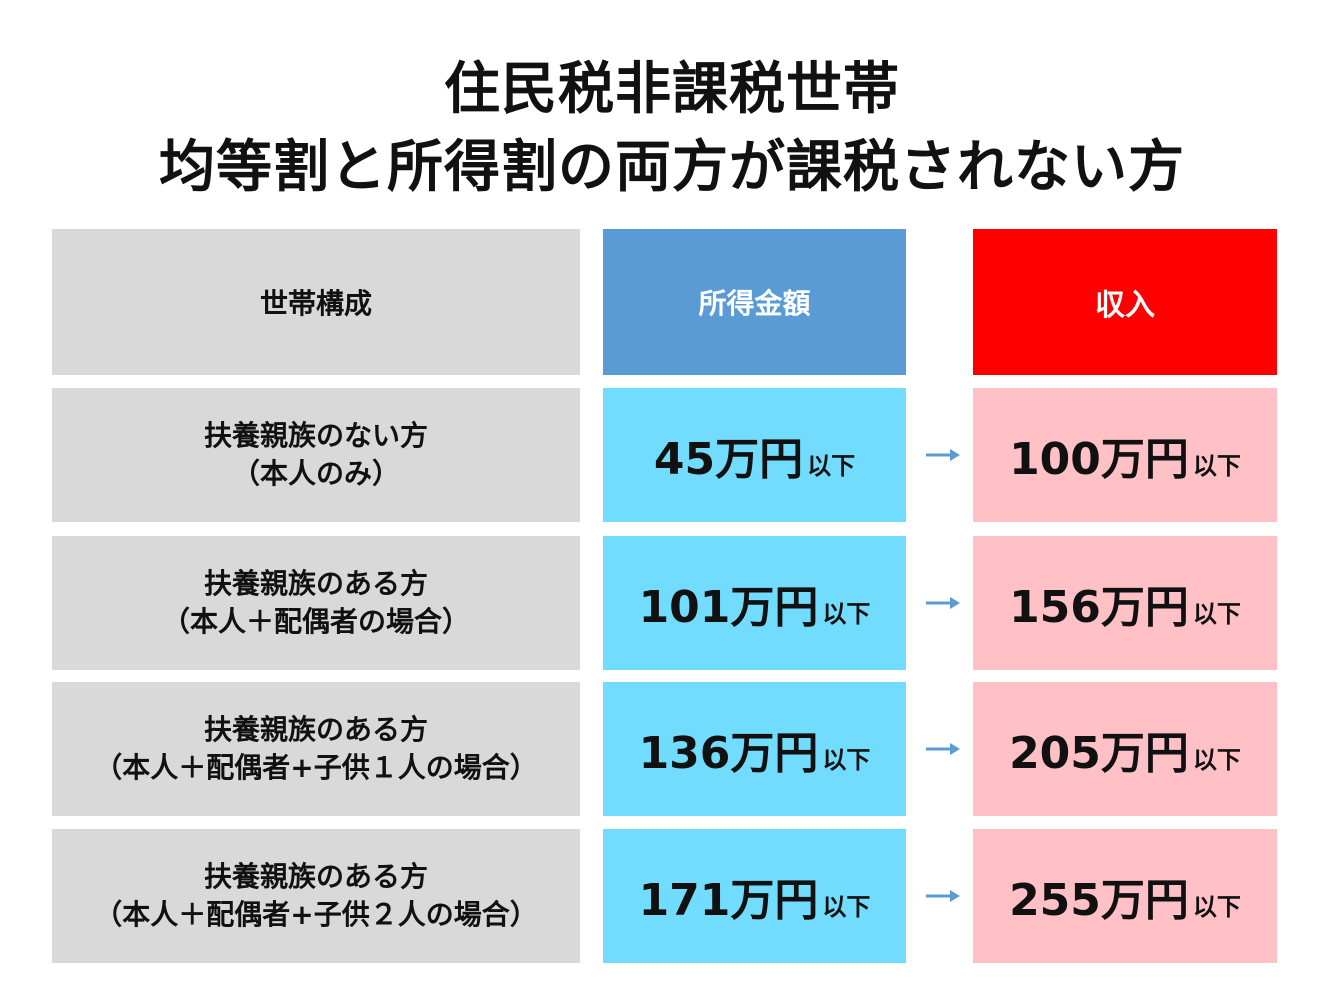 The height and width of the screenshot is (1008, 1344). I want to click on revenue-value: 100万円, so click(1099, 459).